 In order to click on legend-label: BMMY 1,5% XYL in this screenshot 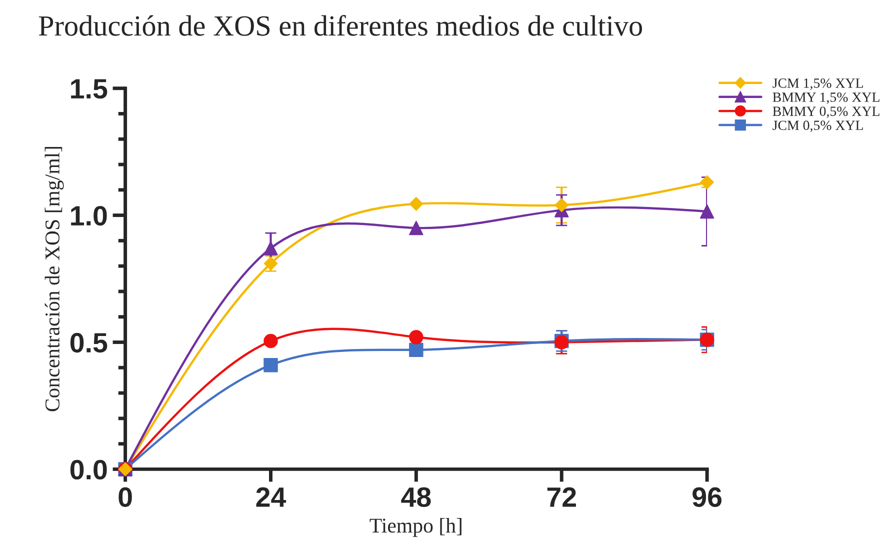, I will do `click(826, 98)`.